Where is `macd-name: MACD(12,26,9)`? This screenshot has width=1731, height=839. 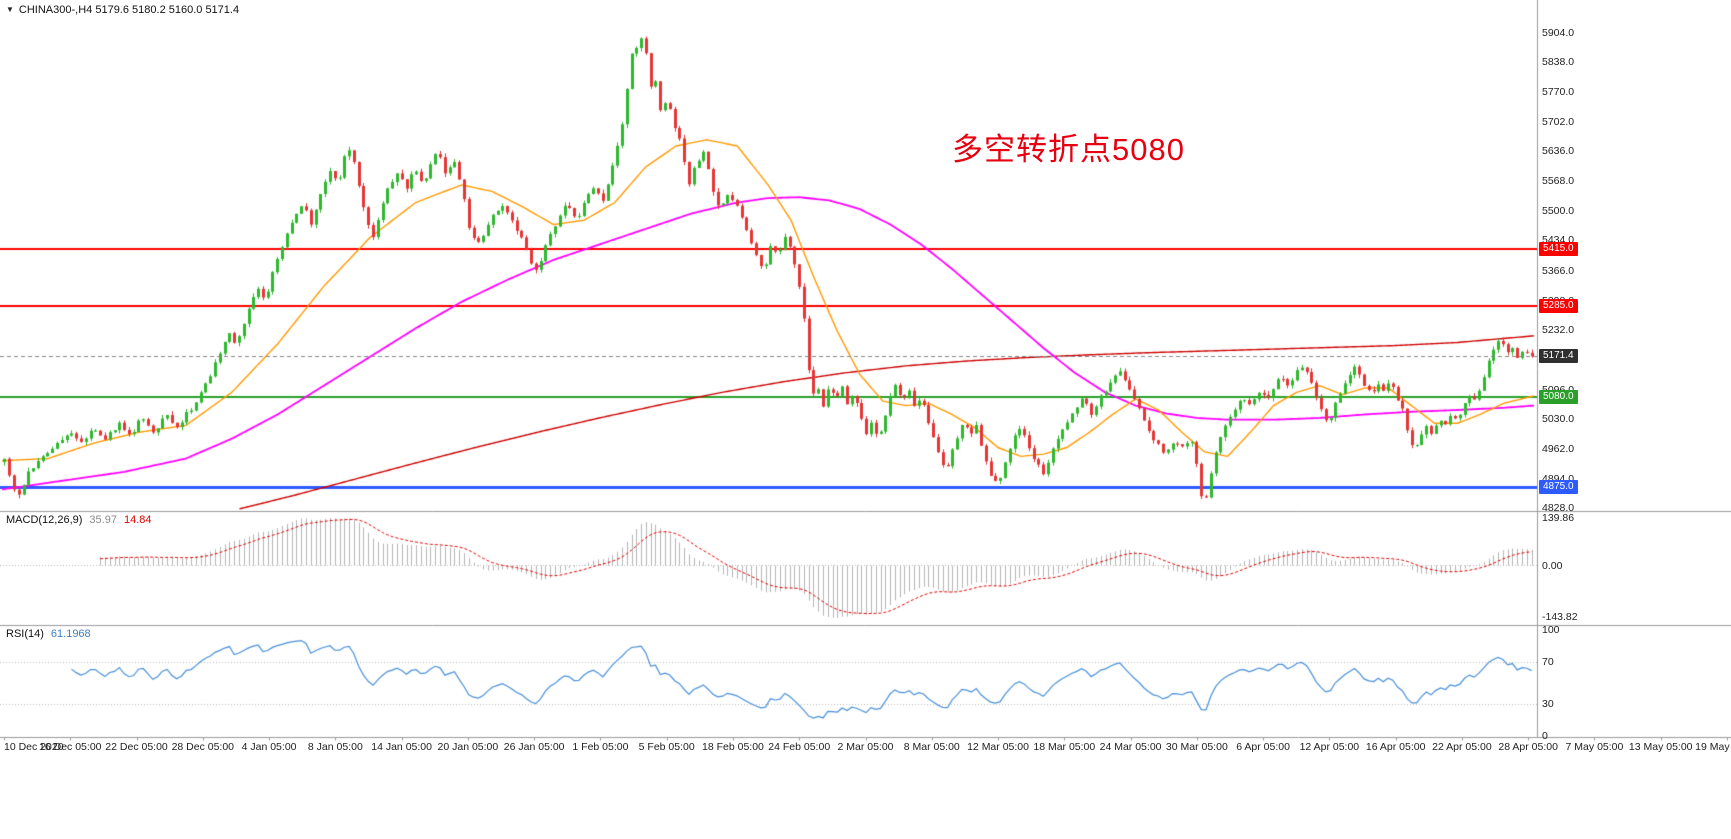
macd-name: MACD(12,26,9) is located at coordinates (44, 520).